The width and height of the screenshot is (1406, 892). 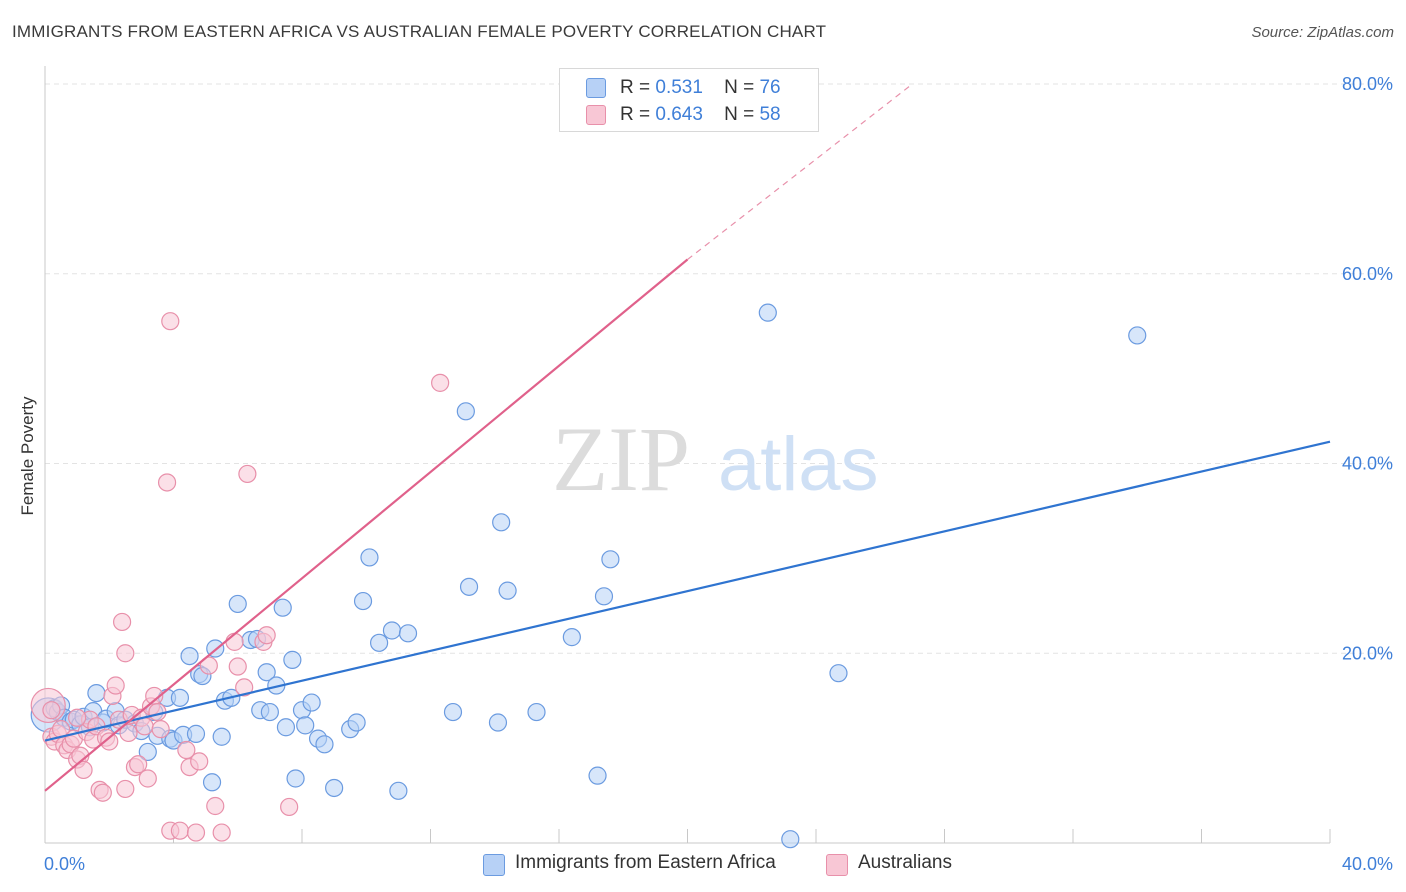 I want to click on bottom-legend-swatch-blue, so click(x=494, y=865).